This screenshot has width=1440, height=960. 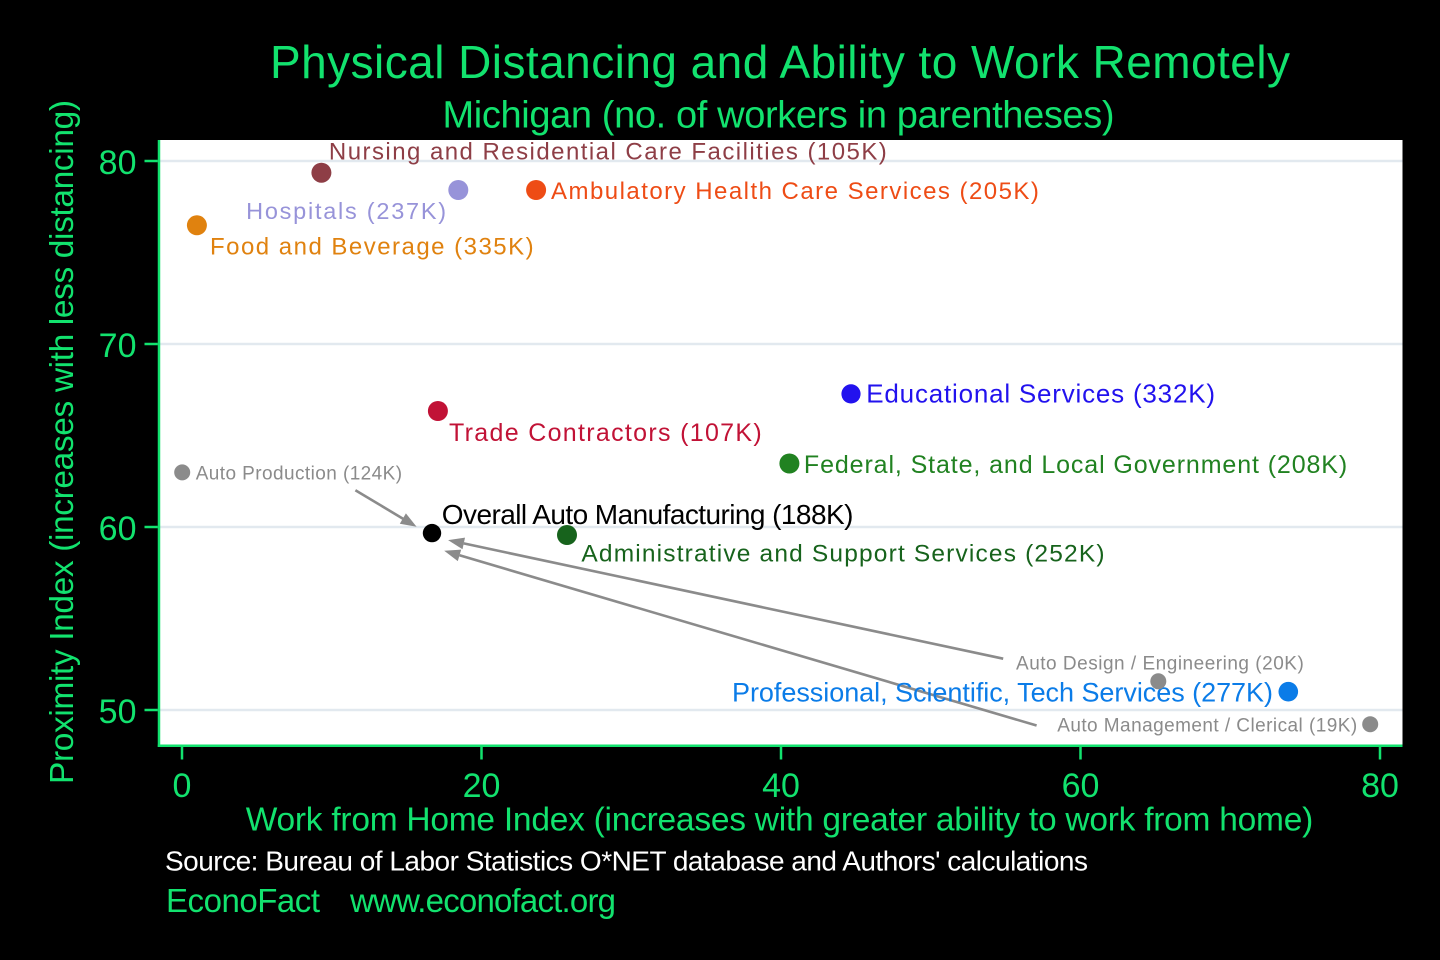 I want to click on svg-text: 20, so click(x=482, y=786).